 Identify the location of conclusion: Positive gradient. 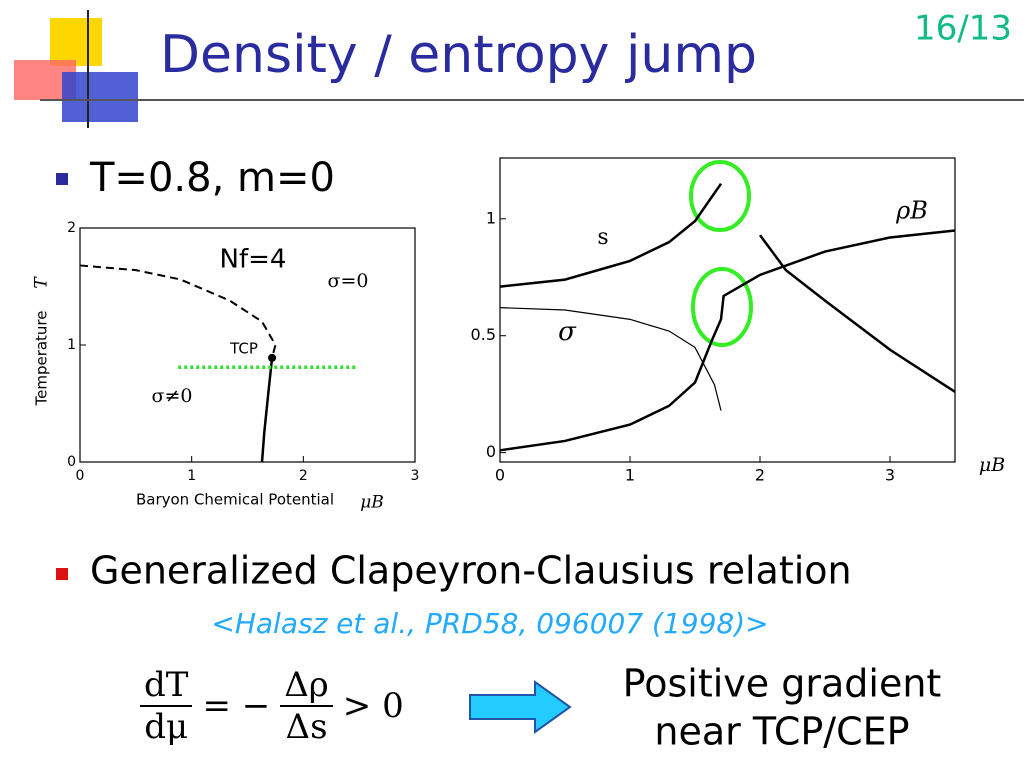
(782, 684).